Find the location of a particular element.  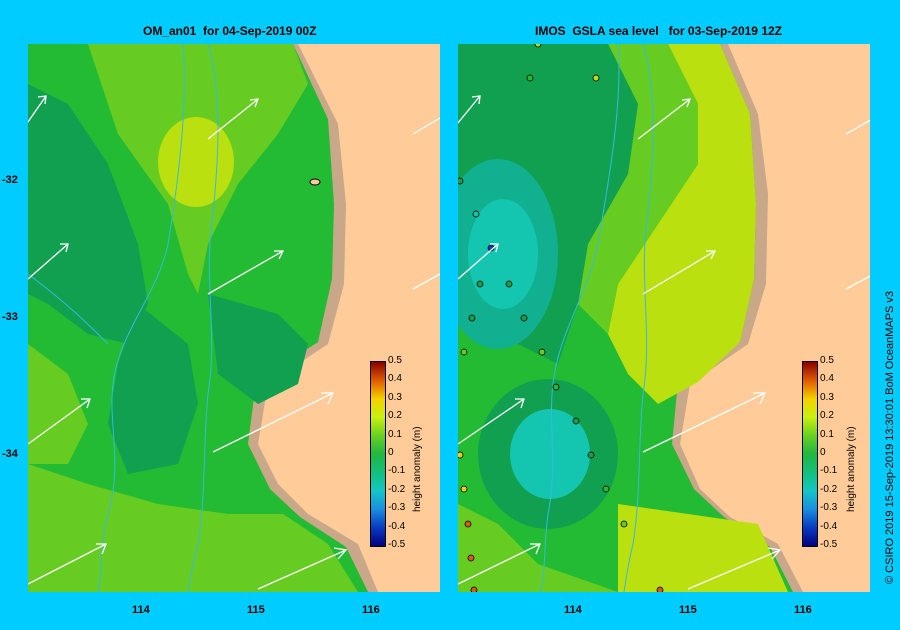

right-colorbar-label: height anomaly (m) is located at coordinates (851, 469).